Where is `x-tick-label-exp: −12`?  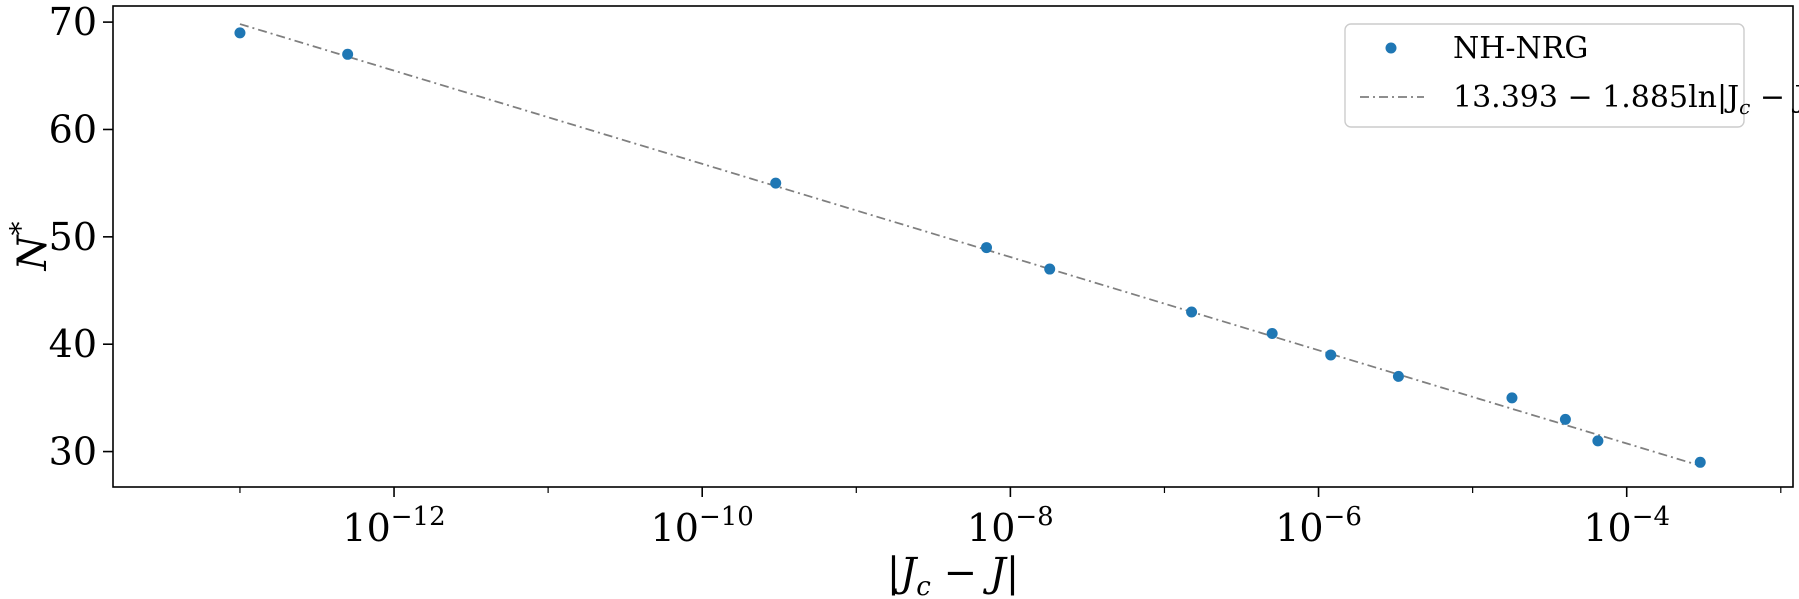
x-tick-label-exp: −12 is located at coordinates (418, 517).